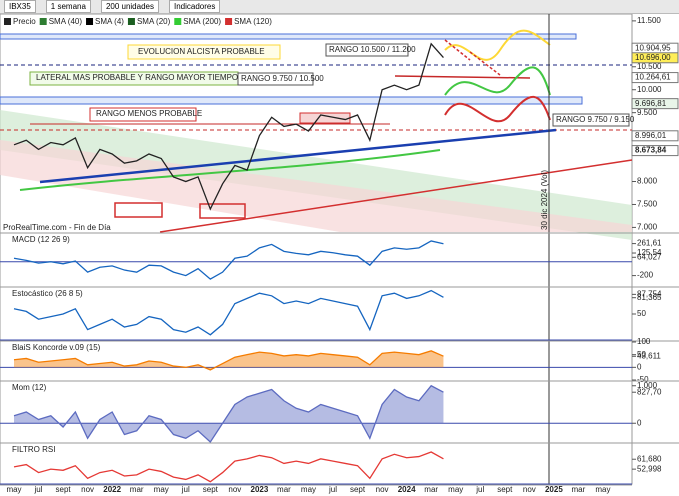 The width and height of the screenshot is (679, 496). I want to click on units: 200 unidades, so click(129, 6).